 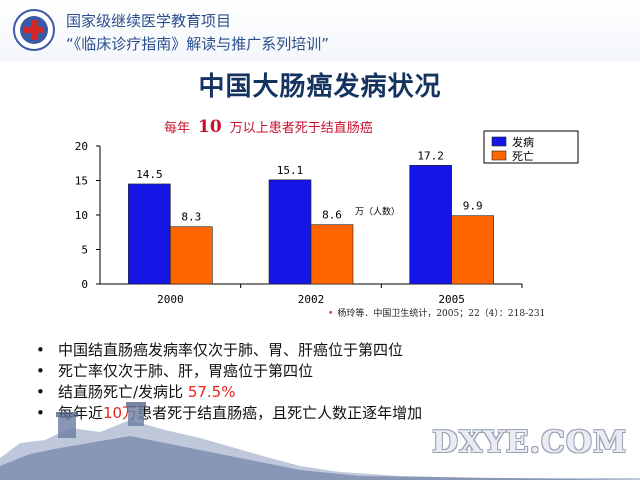 What do you see at coordinates (210, 127) in the screenshot?
I see `subtitle-number: 10` at bounding box center [210, 127].